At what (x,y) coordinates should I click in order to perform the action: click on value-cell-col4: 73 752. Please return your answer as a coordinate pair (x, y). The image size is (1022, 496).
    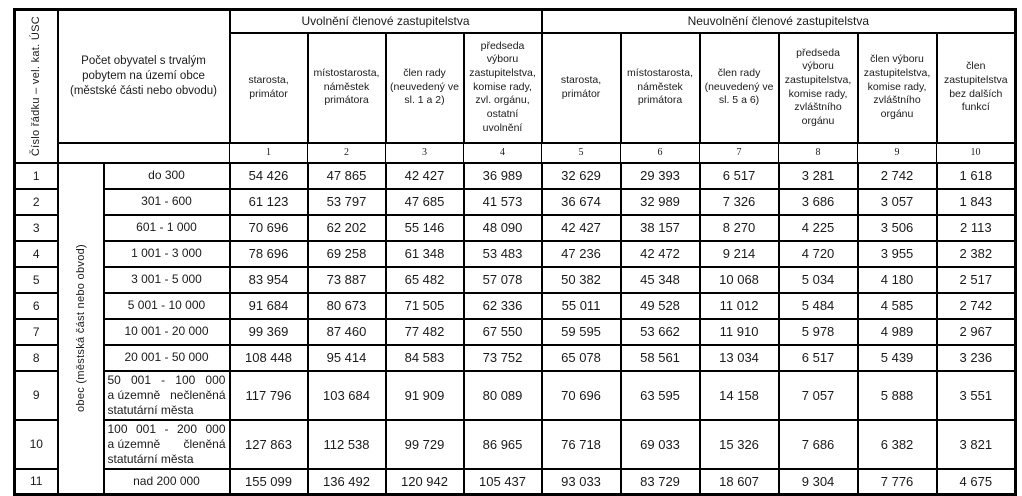
    Looking at the image, I should click on (502, 357).